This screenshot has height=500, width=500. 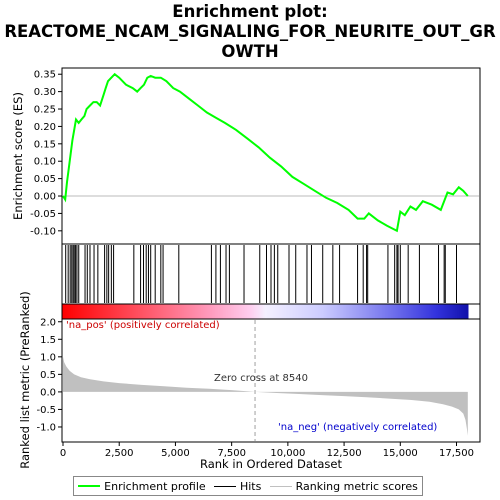 I want to click on legend-label: Hits, so click(x=250, y=486).